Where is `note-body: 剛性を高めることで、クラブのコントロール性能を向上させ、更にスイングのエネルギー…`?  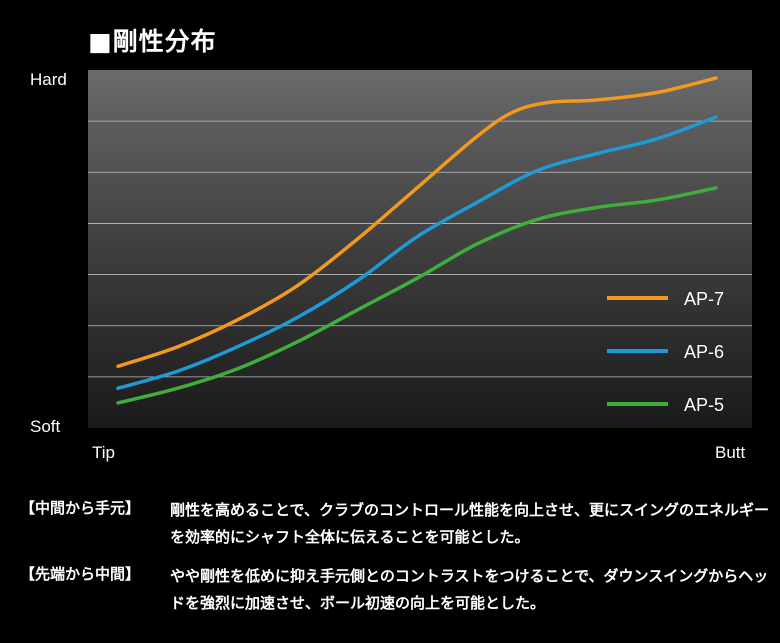 note-body: 剛性を高めることで、クラブのコントロール性能を向上させ、更にスイングのエネルギー… is located at coordinates (470, 524).